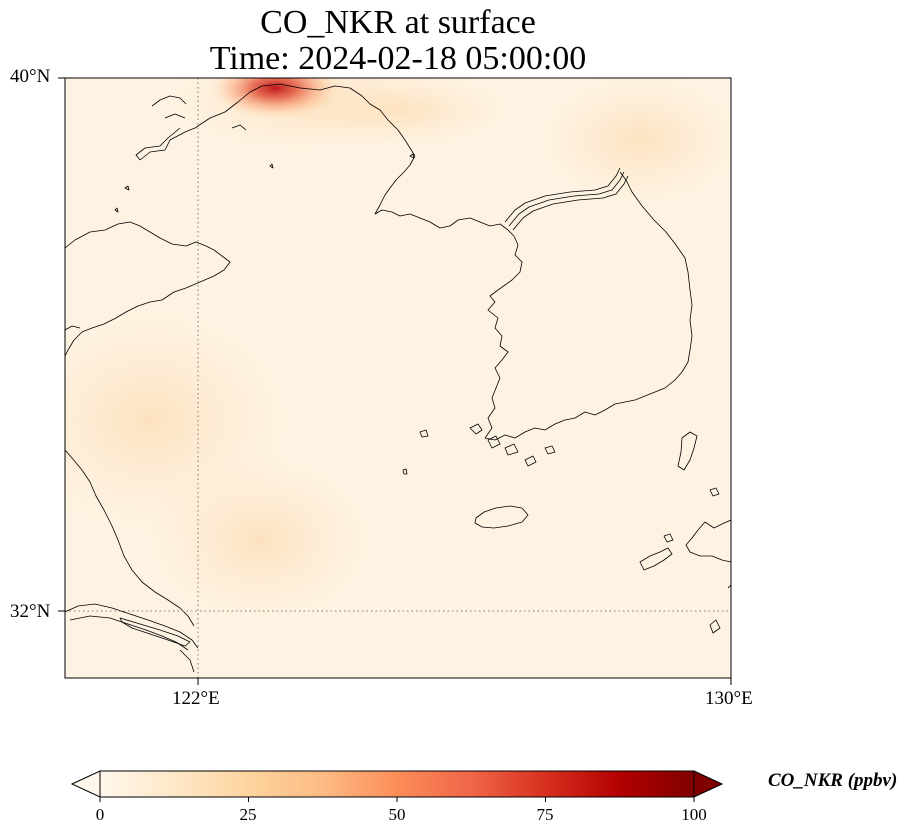 This screenshot has height=836, width=920. Describe the element at coordinates (30, 611) in the screenshot. I see `lat-label-32n: 32°N` at that location.